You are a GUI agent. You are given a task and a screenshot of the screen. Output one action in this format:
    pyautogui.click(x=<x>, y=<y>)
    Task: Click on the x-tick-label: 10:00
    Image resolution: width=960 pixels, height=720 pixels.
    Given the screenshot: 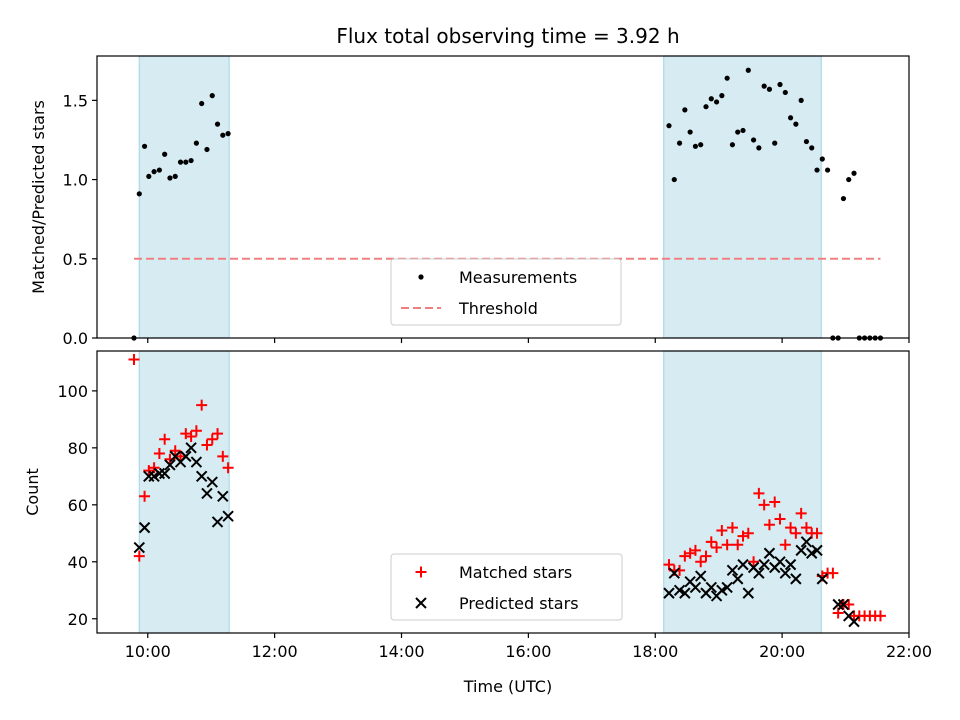 What is the action you would take?
    pyautogui.click(x=148, y=651)
    